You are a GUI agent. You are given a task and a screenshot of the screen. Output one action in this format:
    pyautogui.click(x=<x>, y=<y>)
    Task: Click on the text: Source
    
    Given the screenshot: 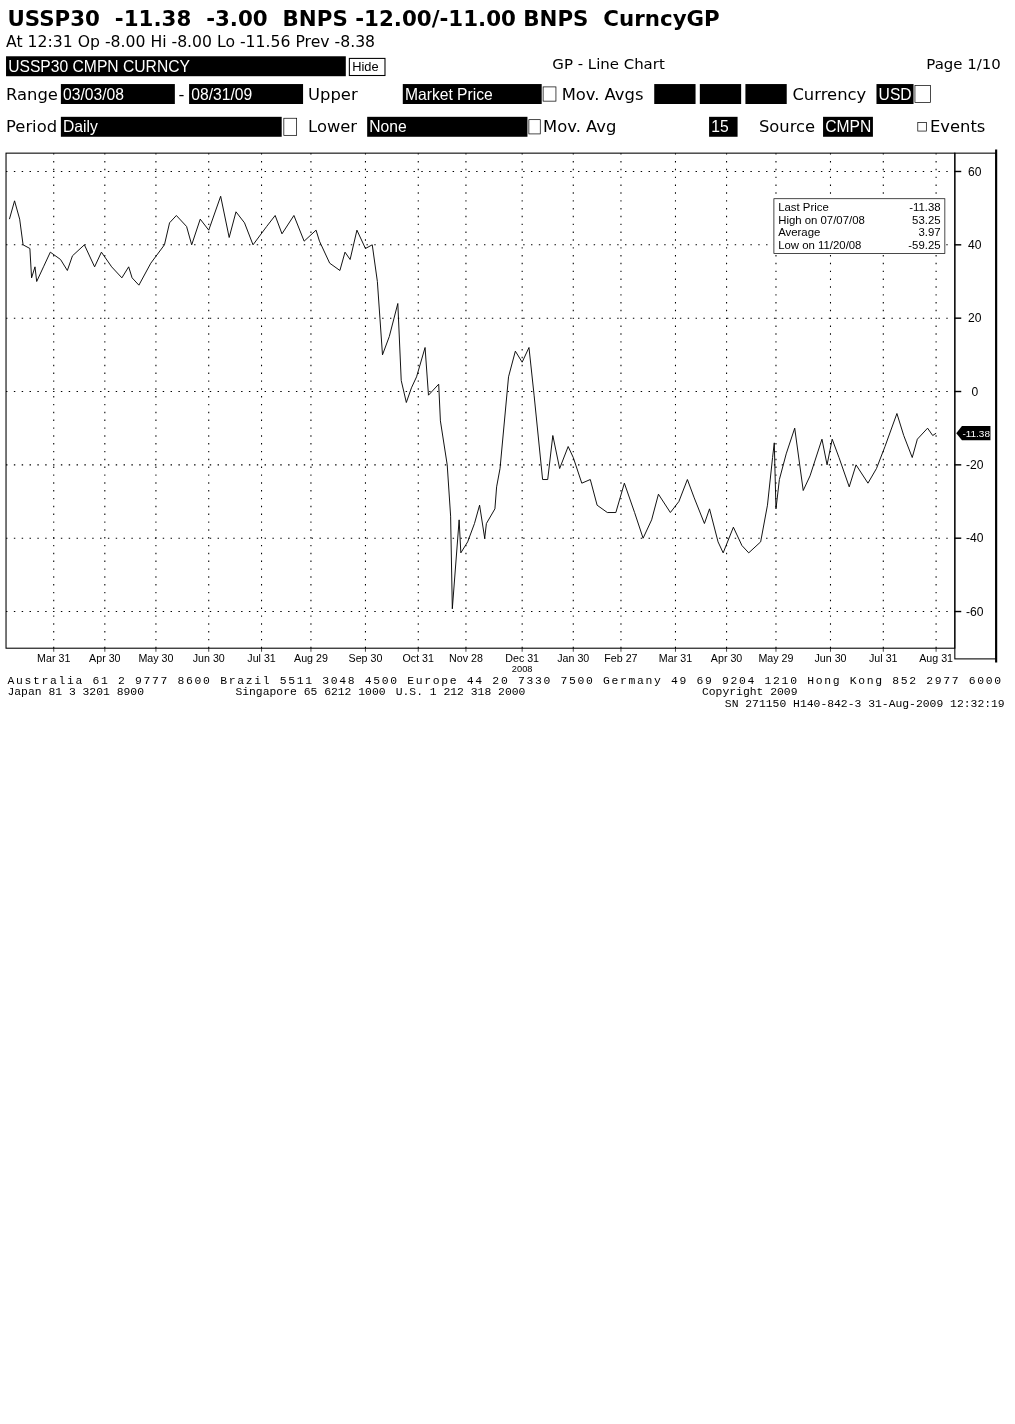 What is the action you would take?
    pyautogui.click(x=787, y=127)
    